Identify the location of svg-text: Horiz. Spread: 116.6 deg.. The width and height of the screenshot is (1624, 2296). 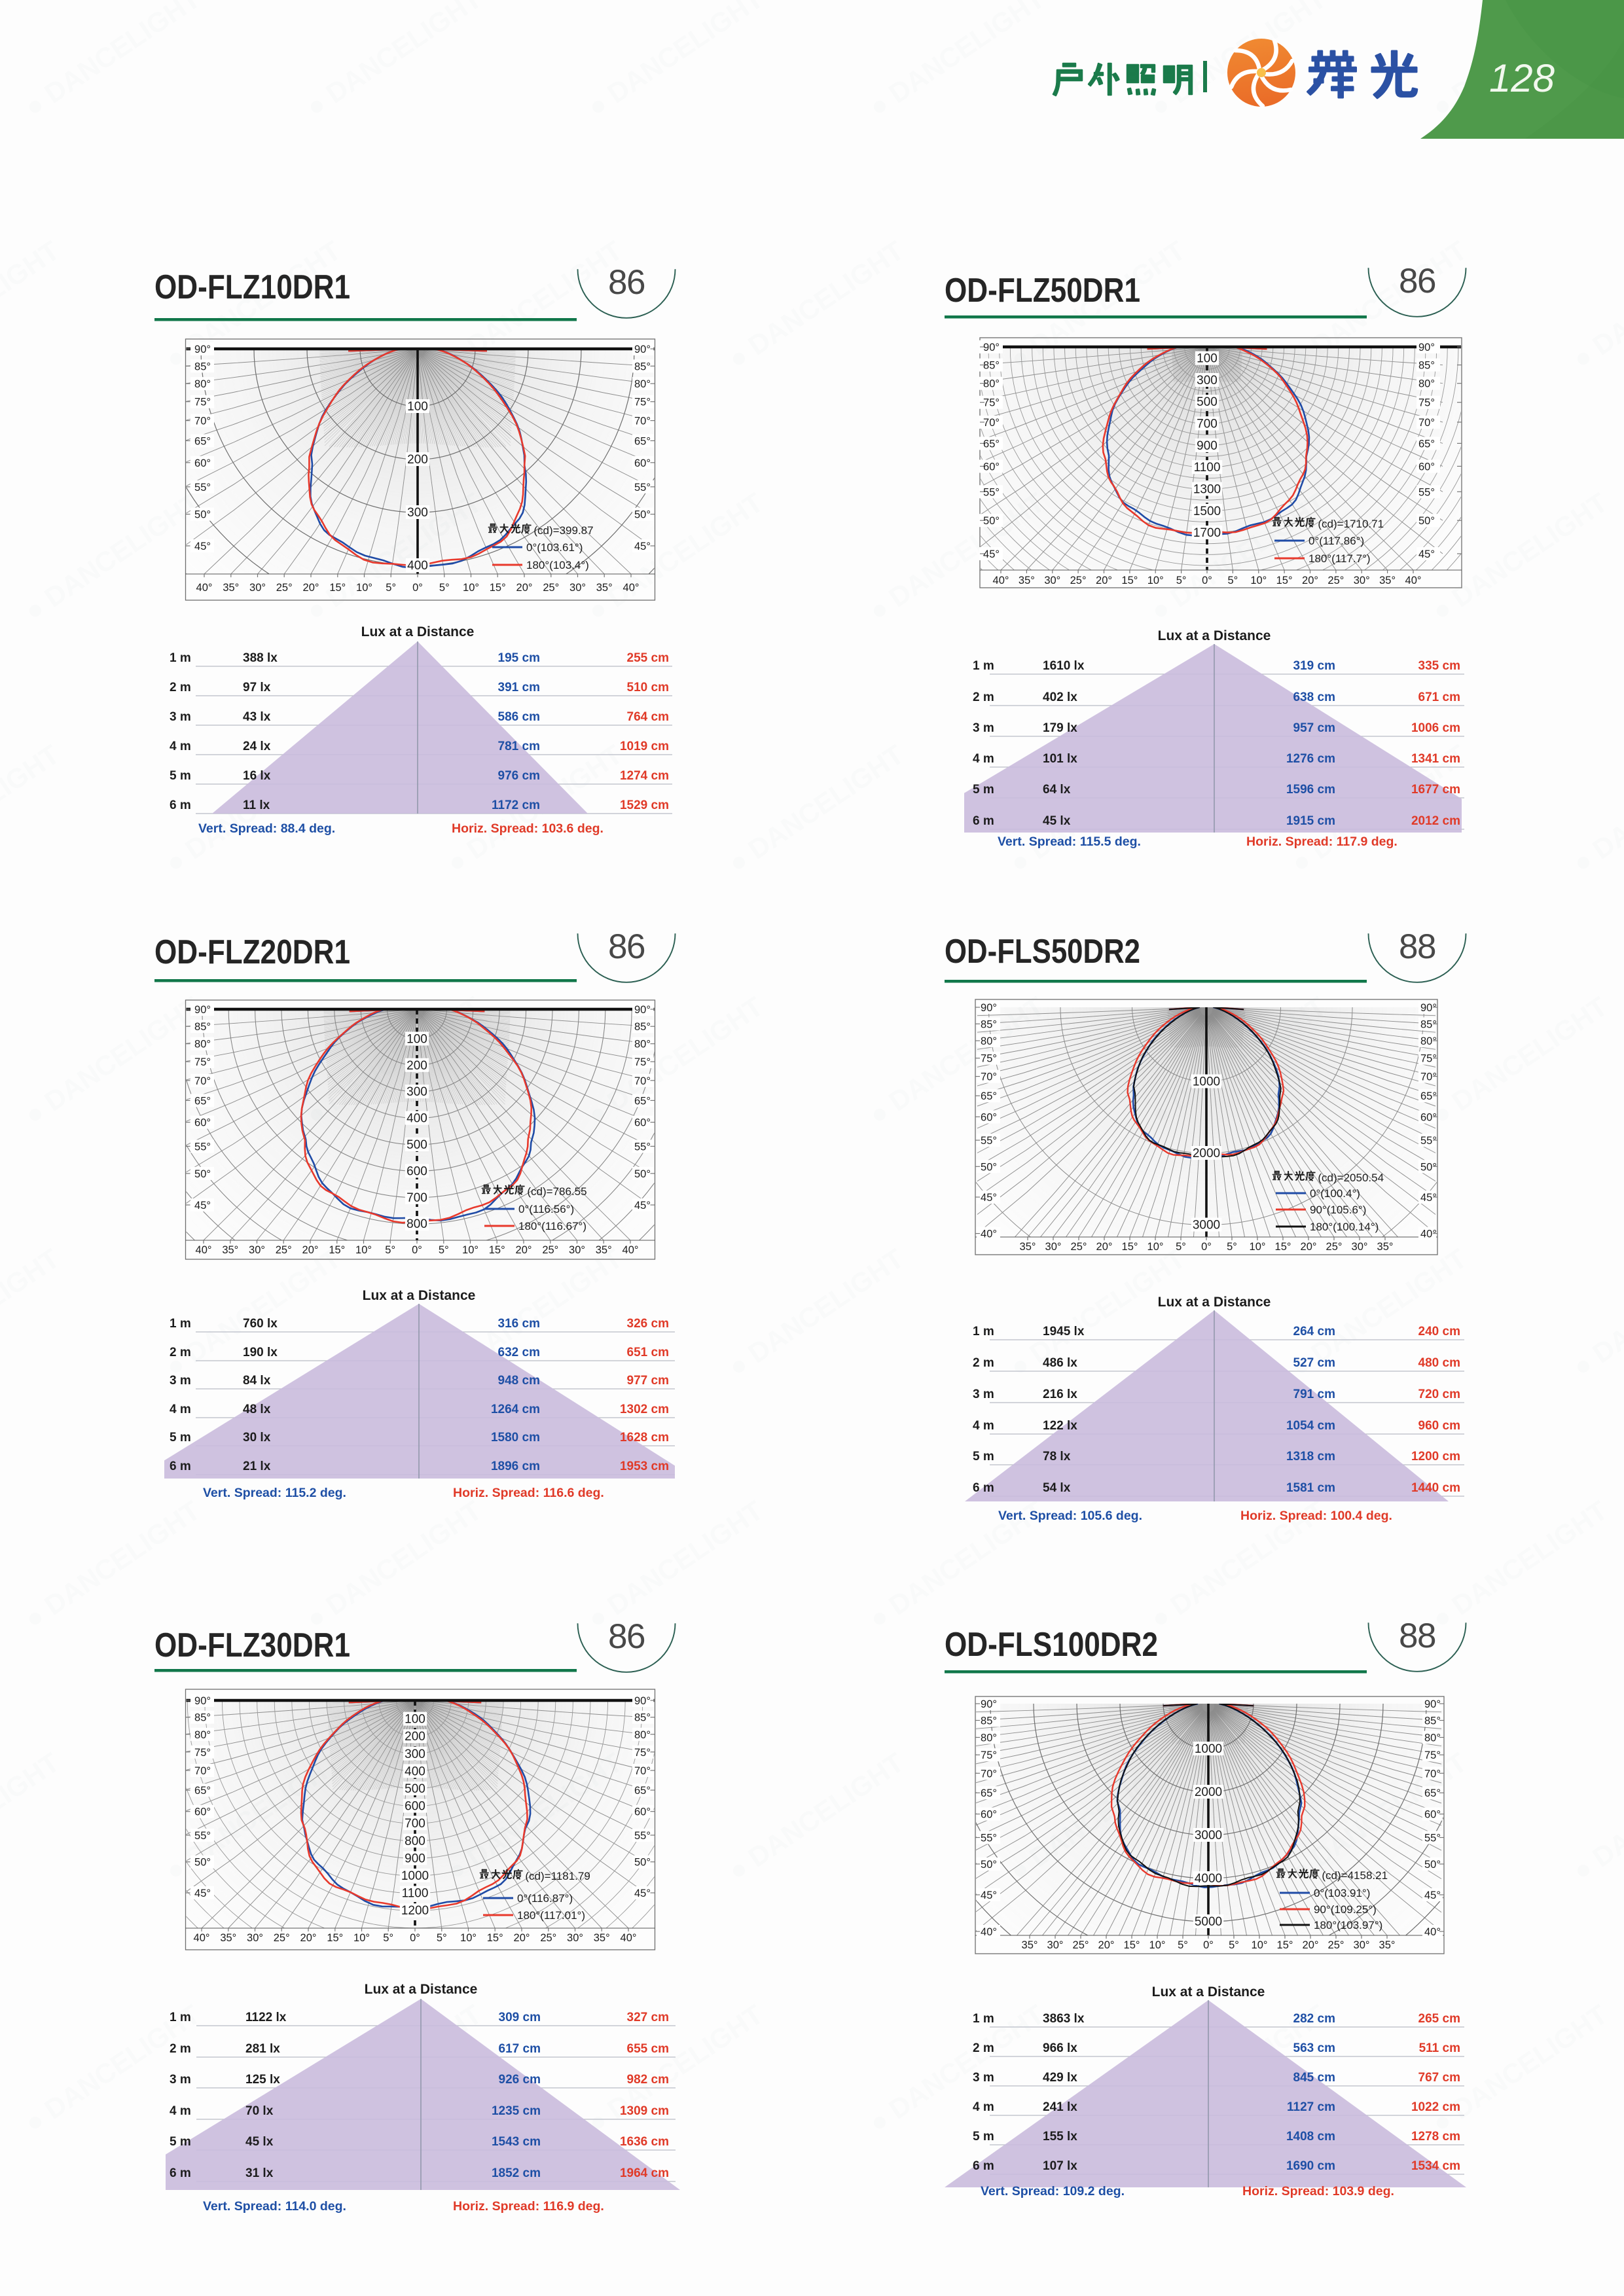
(528, 1493).